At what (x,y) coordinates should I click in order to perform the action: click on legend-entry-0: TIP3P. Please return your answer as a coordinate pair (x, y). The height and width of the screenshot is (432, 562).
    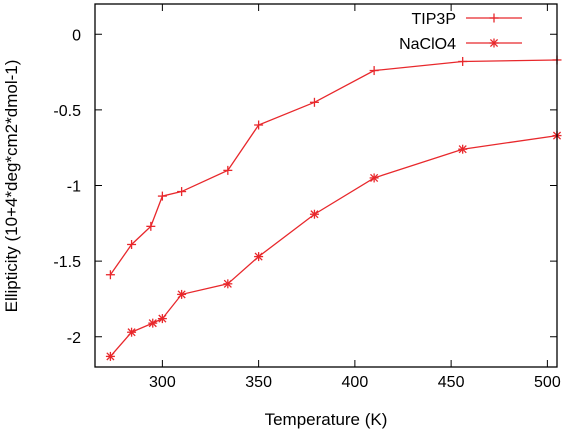
    Looking at the image, I should click on (467, 19).